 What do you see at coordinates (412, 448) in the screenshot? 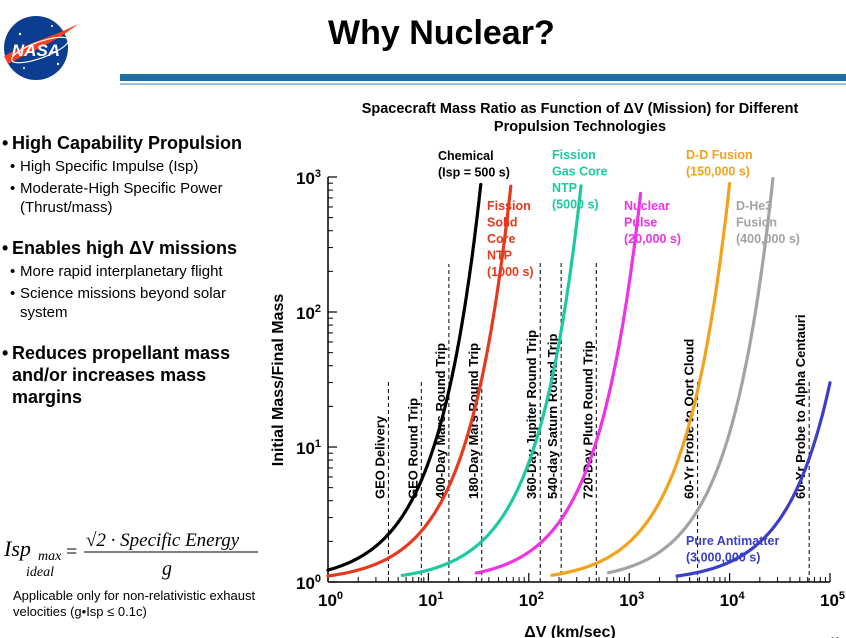
I see `mission-label: GEO Round Trip` at bounding box center [412, 448].